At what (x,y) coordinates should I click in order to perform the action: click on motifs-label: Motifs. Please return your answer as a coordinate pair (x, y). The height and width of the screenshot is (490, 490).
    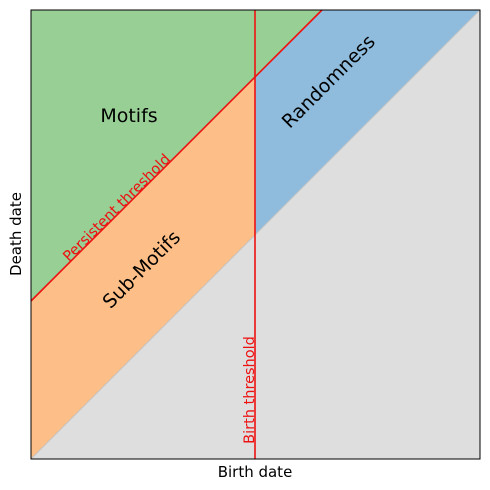
    Looking at the image, I should click on (128, 116).